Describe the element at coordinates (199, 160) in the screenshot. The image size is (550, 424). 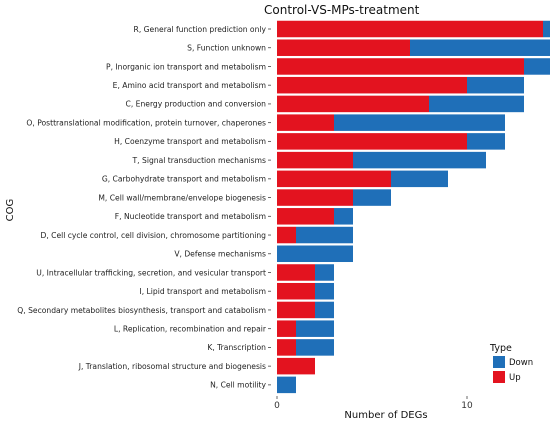
I see `category-label: T, Signal transduction mechanisms` at that location.